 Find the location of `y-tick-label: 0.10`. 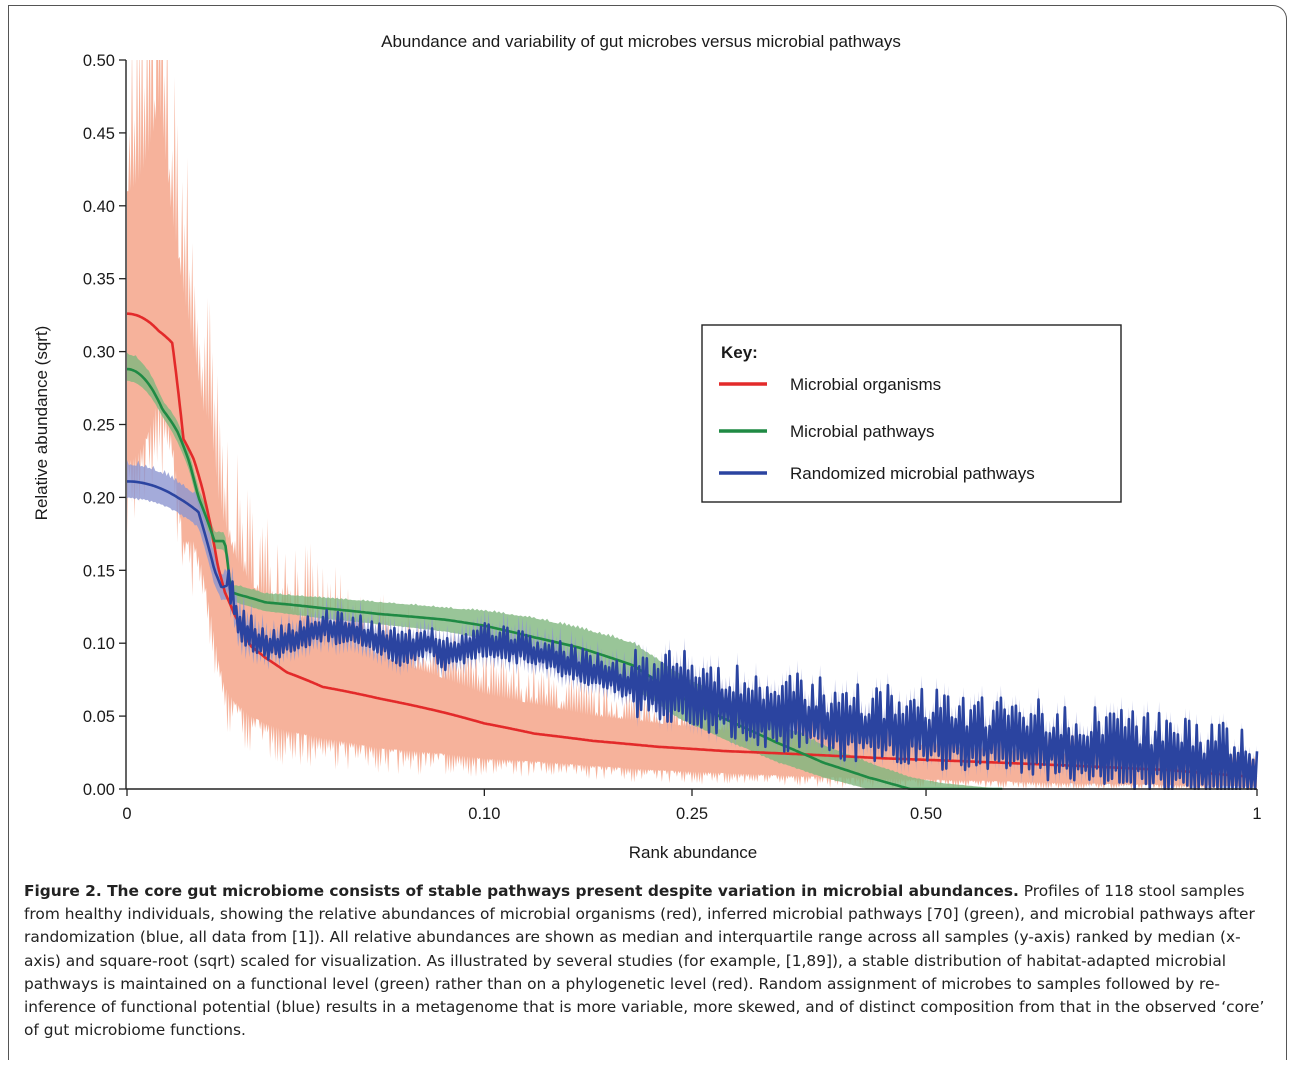

y-tick-label: 0.10 is located at coordinates (99, 644).